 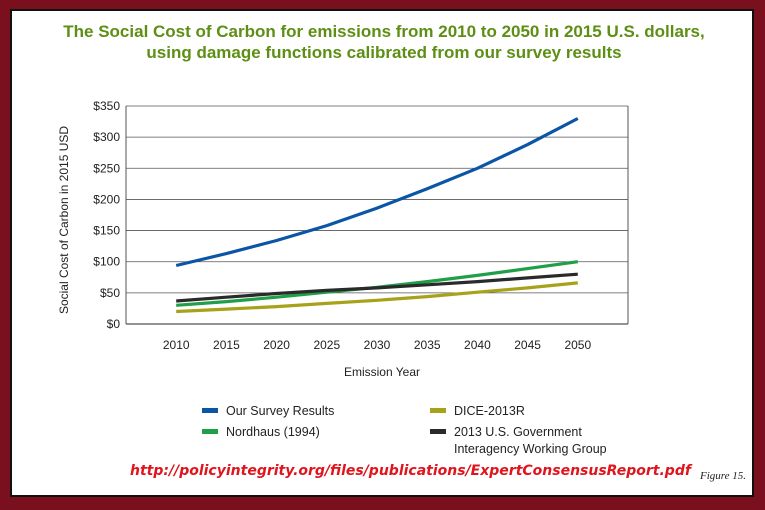 I want to click on y-tick-label: $50, so click(x=110, y=293).